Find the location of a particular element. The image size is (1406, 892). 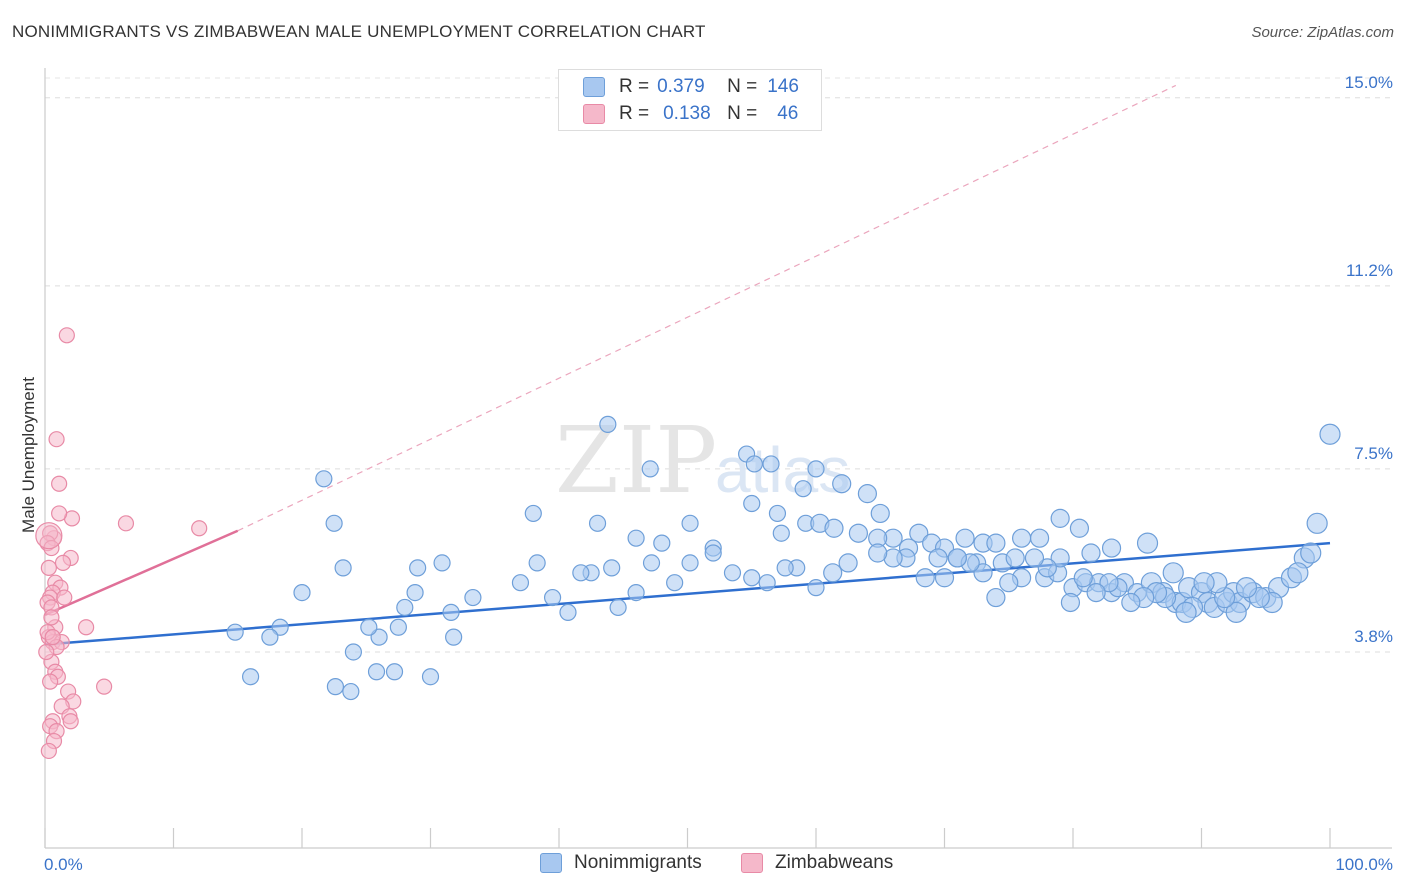

legend: R = 0.379 N = 146 R = 0.138 N = 46 is located at coordinates (690, 100).